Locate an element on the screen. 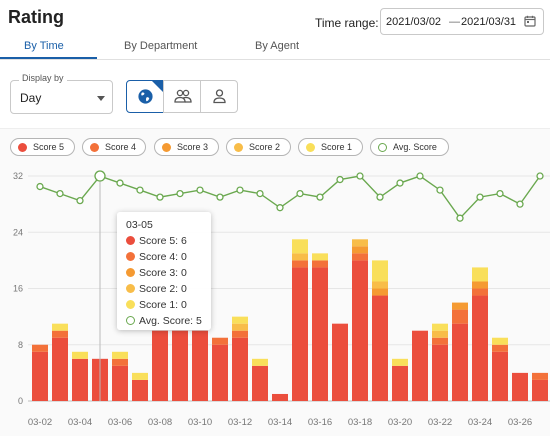 The image size is (550, 436). legend-score-2: Score 2 is located at coordinates (258, 147).